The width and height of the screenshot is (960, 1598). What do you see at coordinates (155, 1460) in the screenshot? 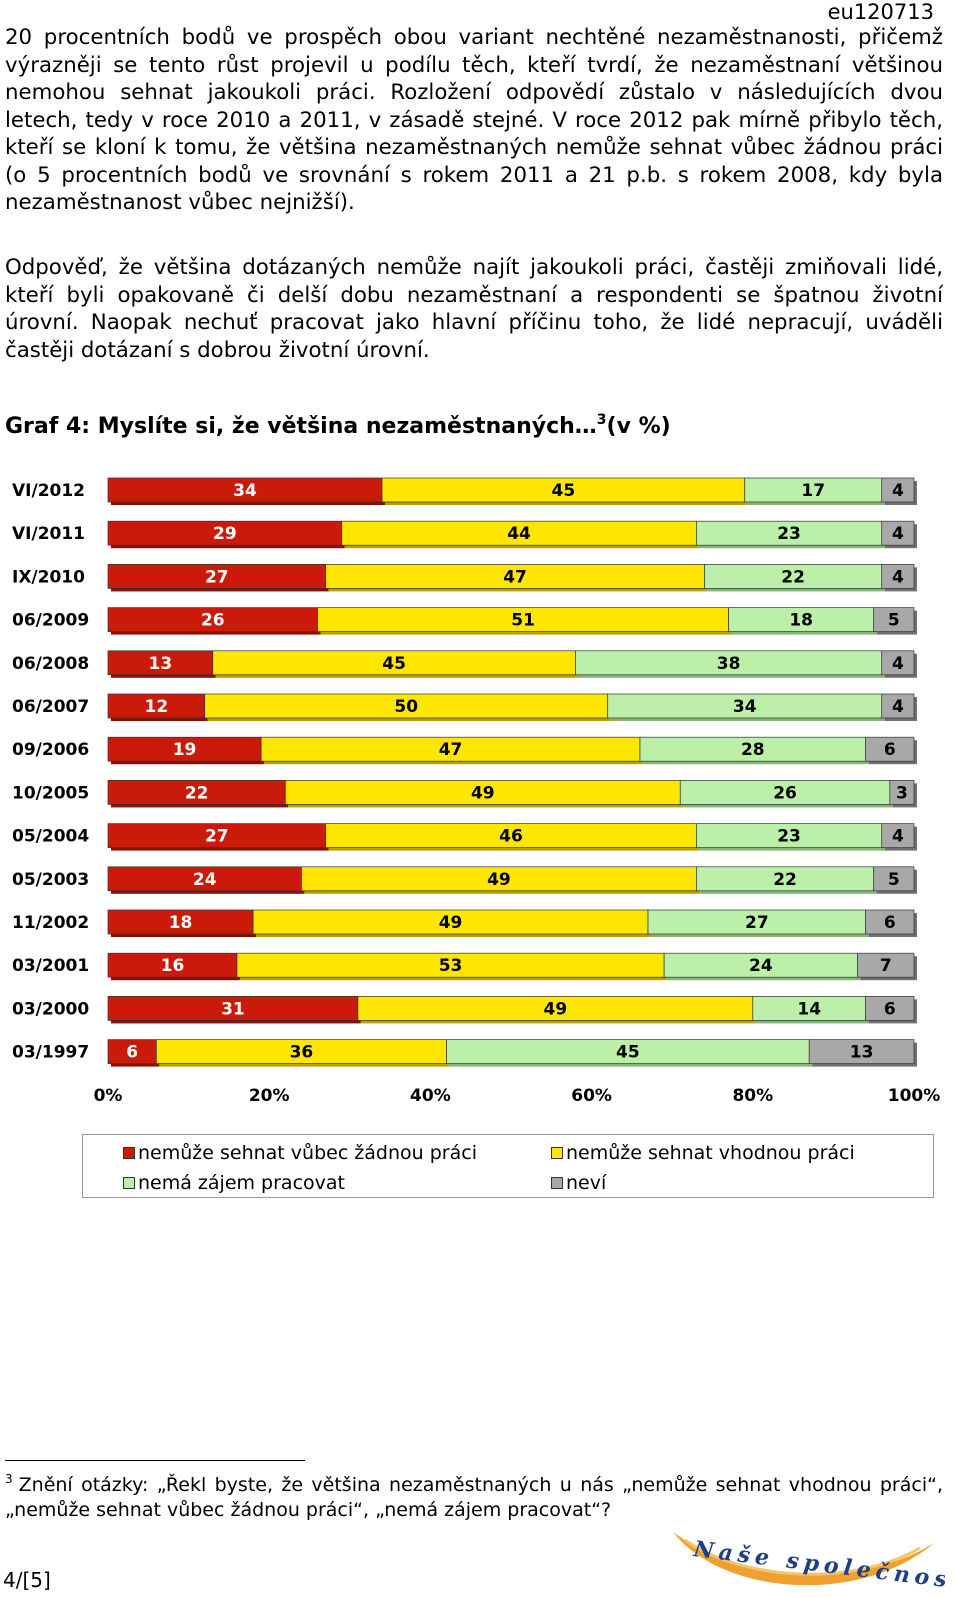
I see `footnote-separator` at bounding box center [155, 1460].